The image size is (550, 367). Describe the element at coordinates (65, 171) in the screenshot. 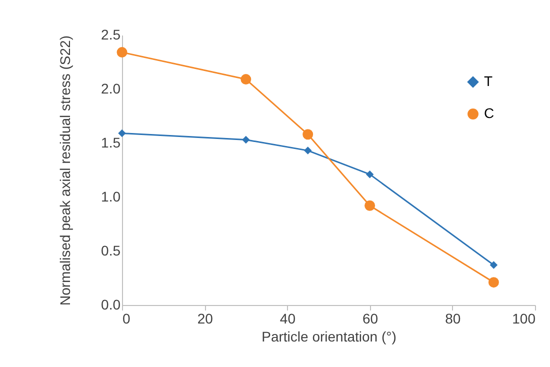

I see `y-axis-title: Normalised peak axial residual stress (S22)` at that location.